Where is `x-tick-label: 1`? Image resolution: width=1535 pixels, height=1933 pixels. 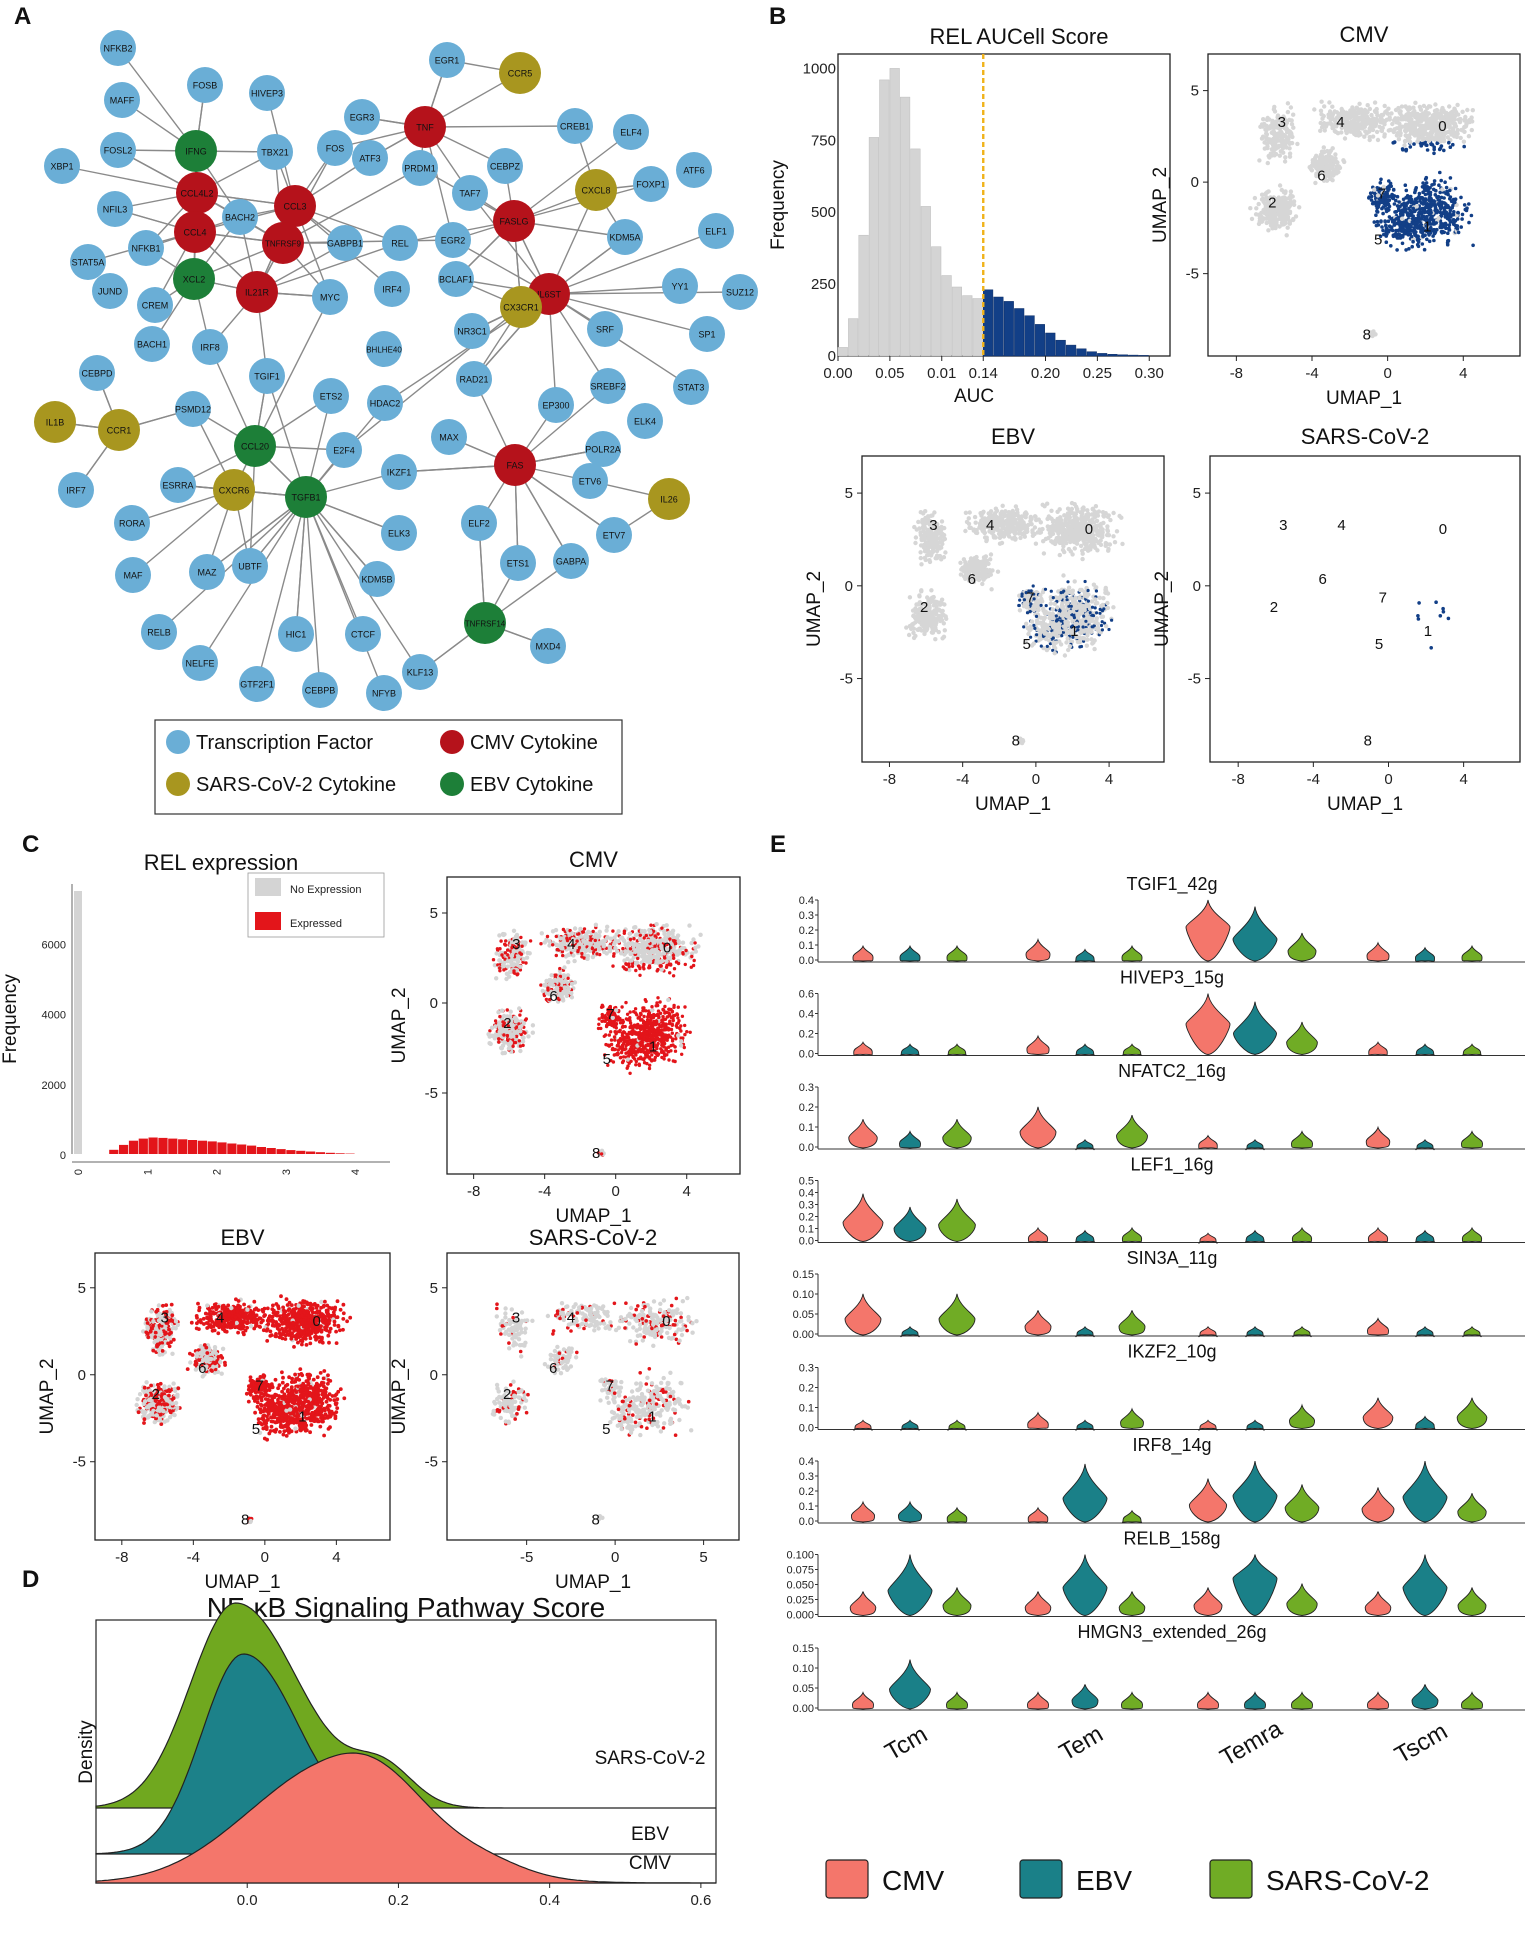
x-tick-label: 1 is located at coordinates (148, 1172).